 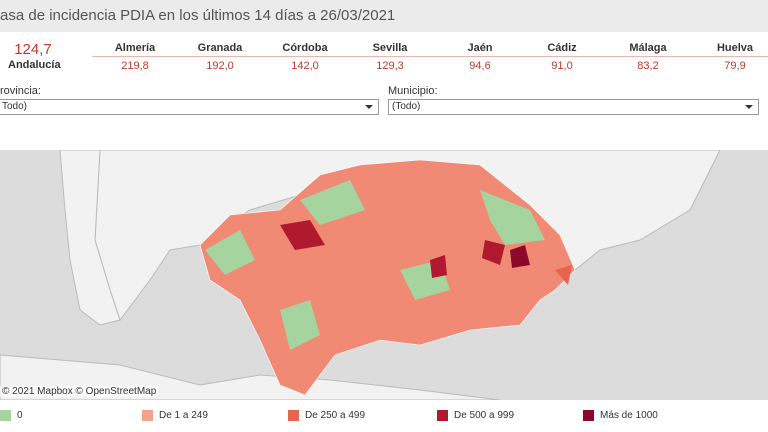 I want to click on province-value: 129,3, so click(x=390, y=66).